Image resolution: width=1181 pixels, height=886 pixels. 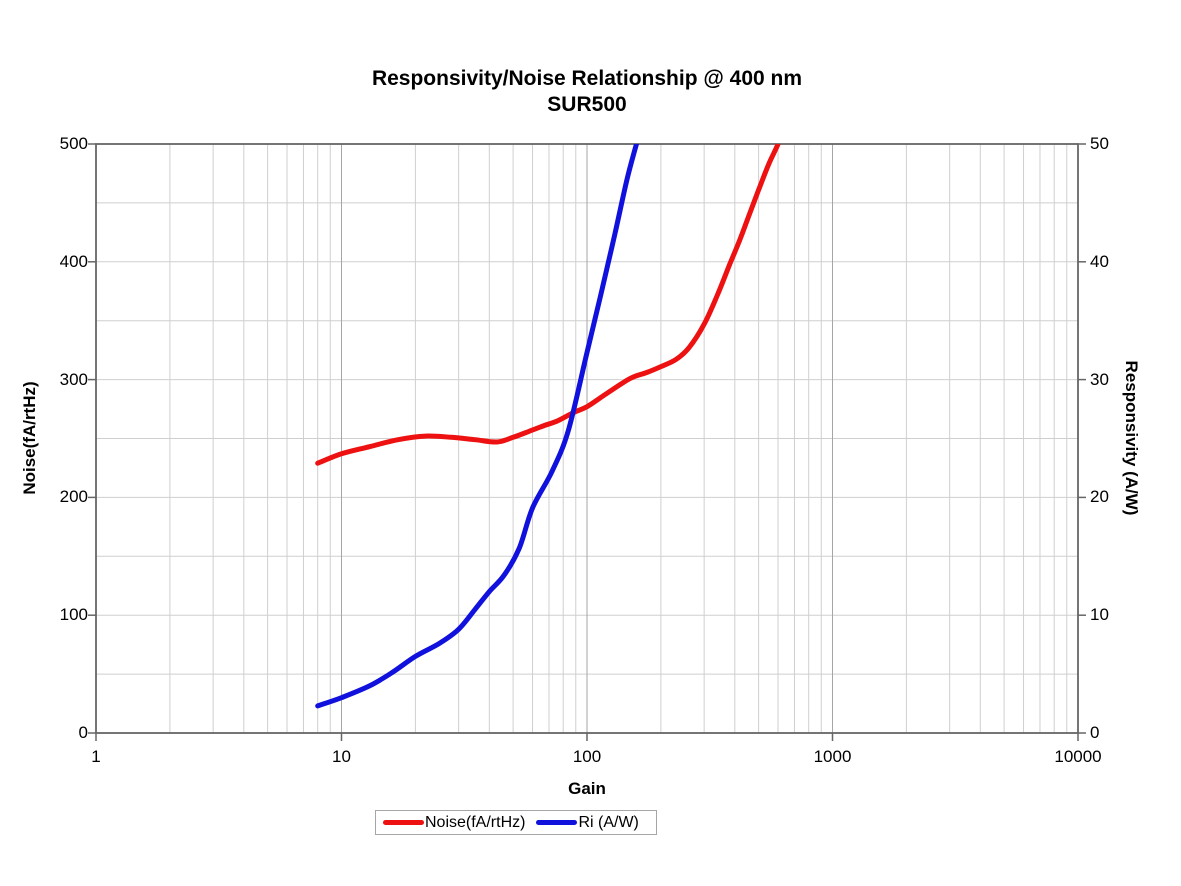 I want to click on right-axis-tick-10: 10, so click(x=1099, y=615).